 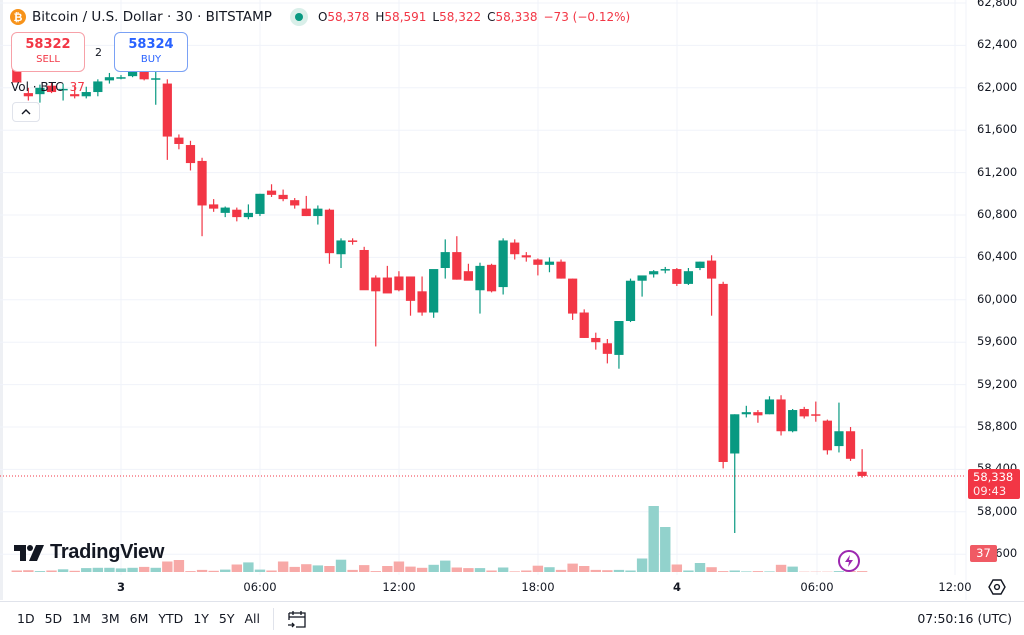 I want to click on range-button-1d: 1D, so click(x=26, y=618).